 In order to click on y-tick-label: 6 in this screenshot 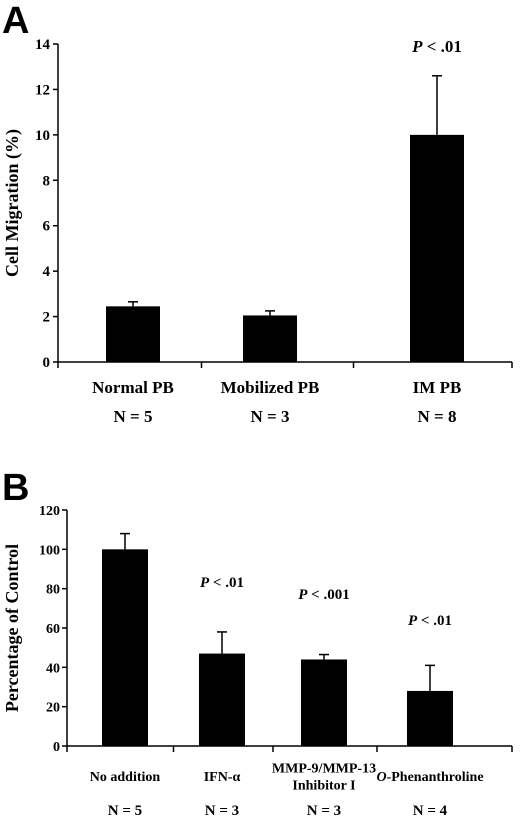, I will do `click(47, 227)`.